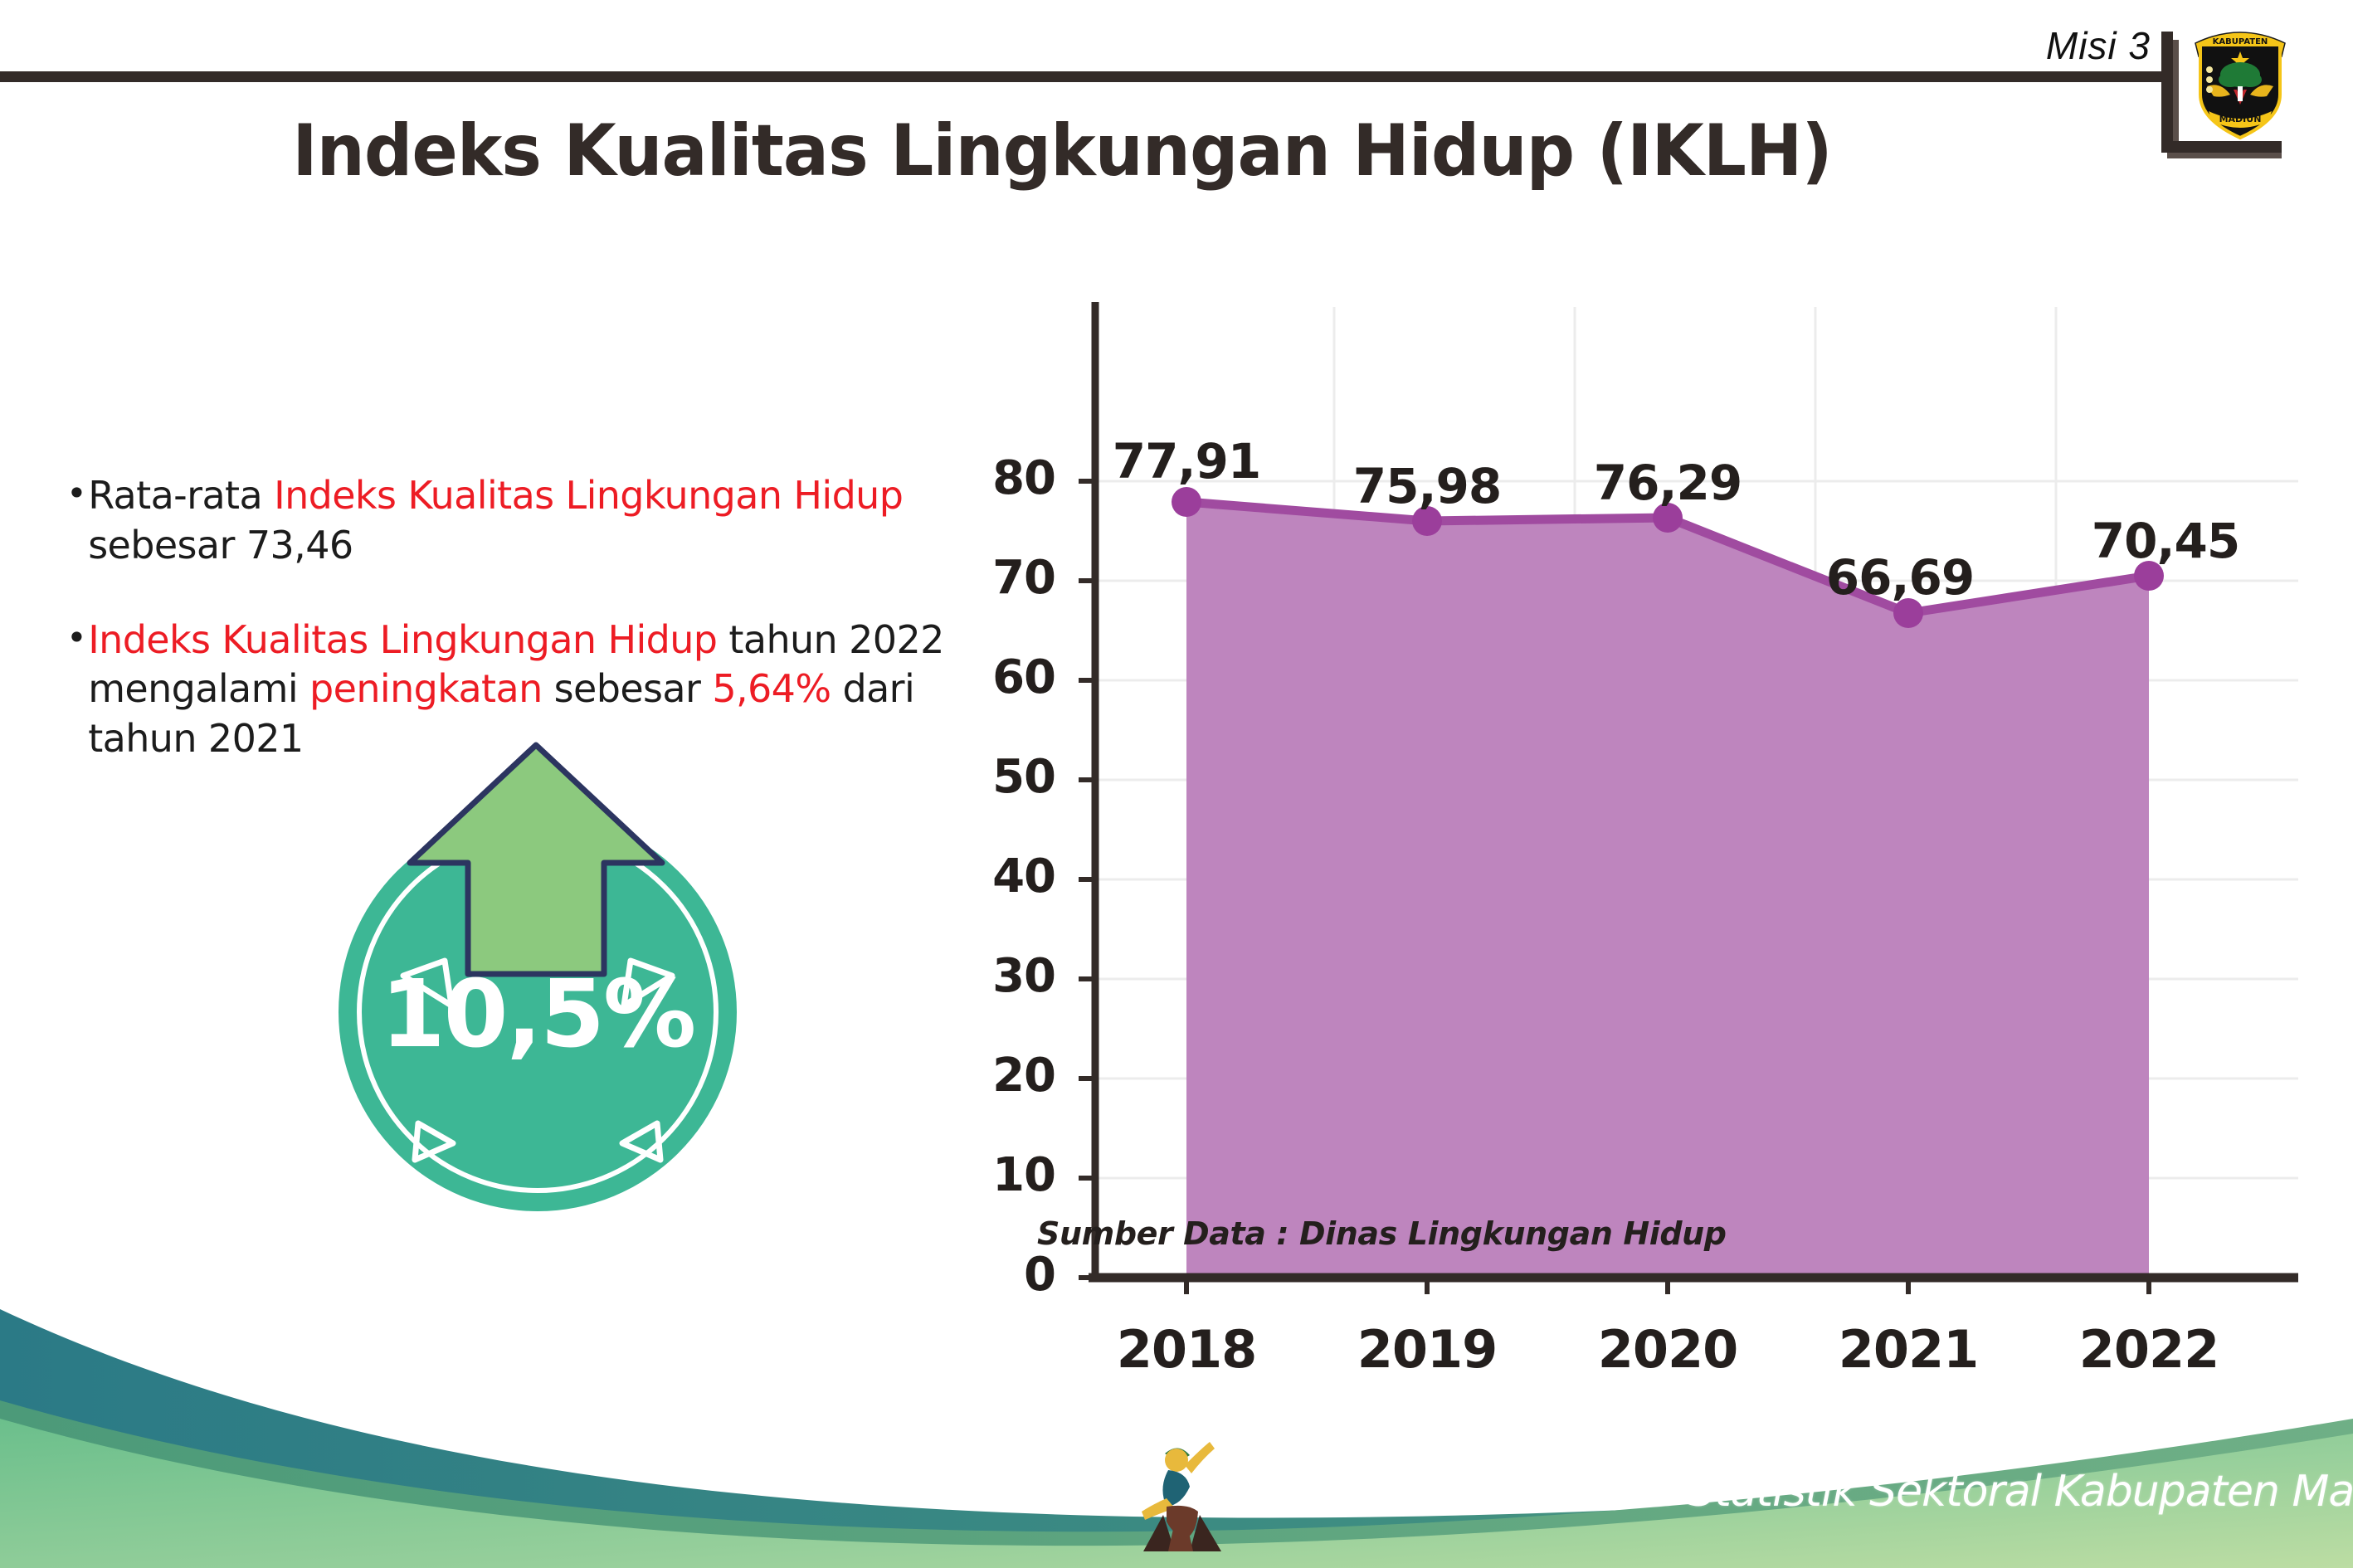 Image resolution: width=2353 pixels, height=1568 pixels. What do you see at coordinates (2240, 80) in the screenshot?
I see `kabupaten-madiun-emblem-icon: MADIUN KABUPATEN` at bounding box center [2240, 80].